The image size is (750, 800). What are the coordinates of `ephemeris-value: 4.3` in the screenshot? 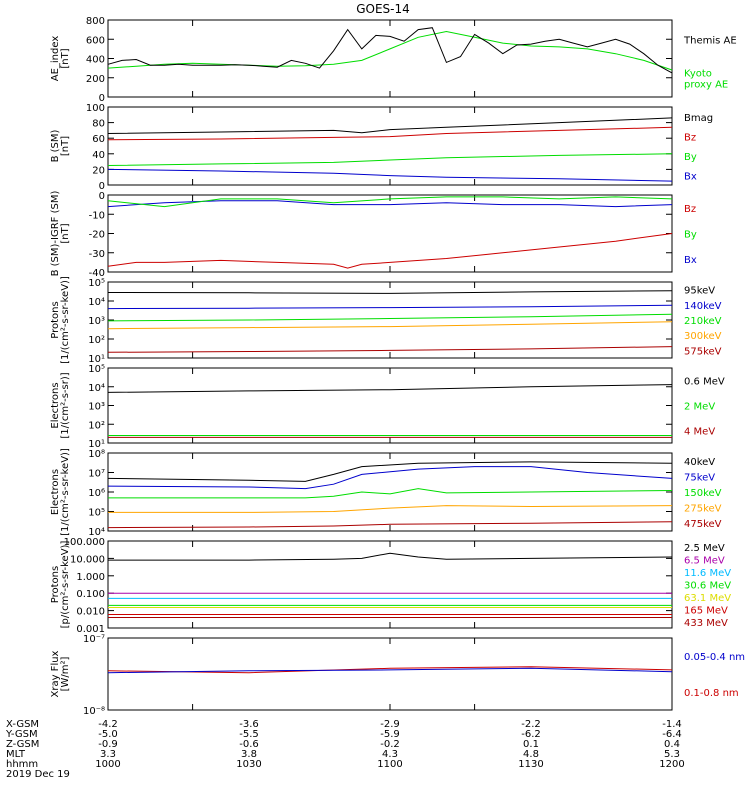 It's located at (390, 754).